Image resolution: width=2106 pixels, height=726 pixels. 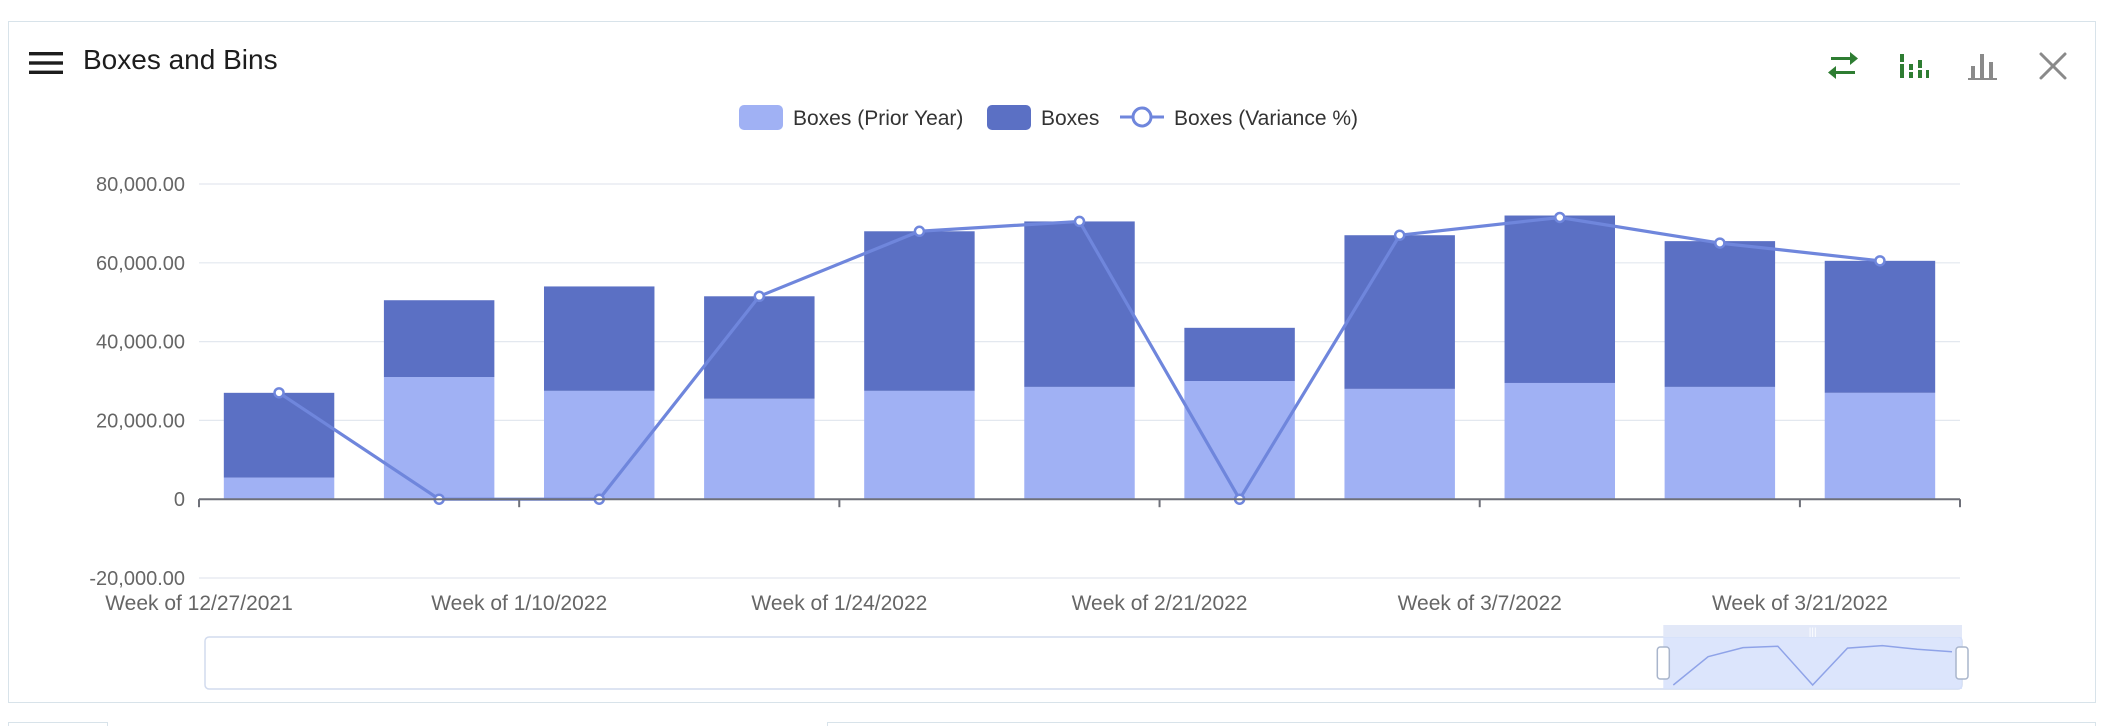 What do you see at coordinates (1009, 117) in the screenshot?
I see `legend-swatch-boxes` at bounding box center [1009, 117].